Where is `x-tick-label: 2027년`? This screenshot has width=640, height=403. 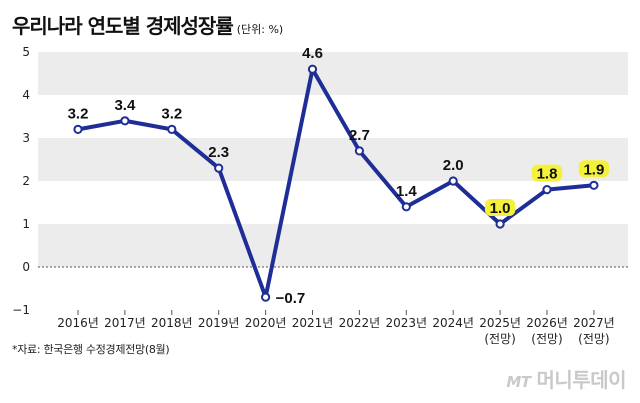
x-tick-label: 2027년 is located at coordinates (594, 323).